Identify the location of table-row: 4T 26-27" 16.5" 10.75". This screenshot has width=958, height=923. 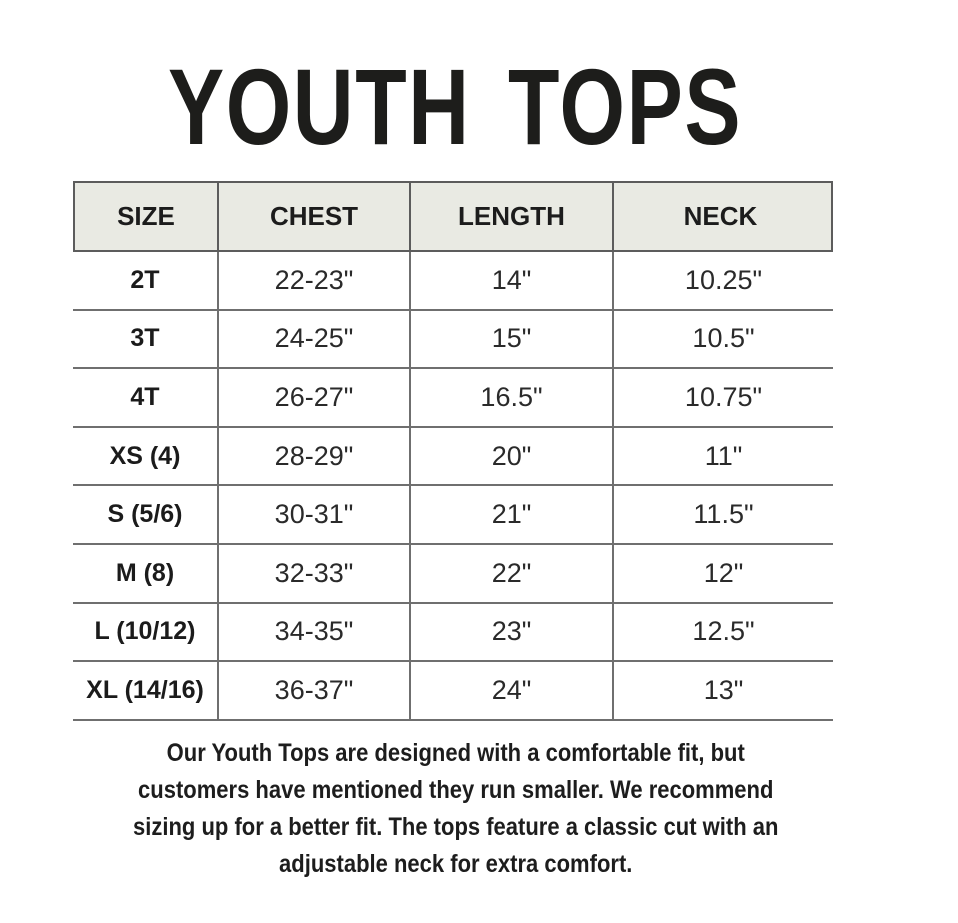
(453, 398).